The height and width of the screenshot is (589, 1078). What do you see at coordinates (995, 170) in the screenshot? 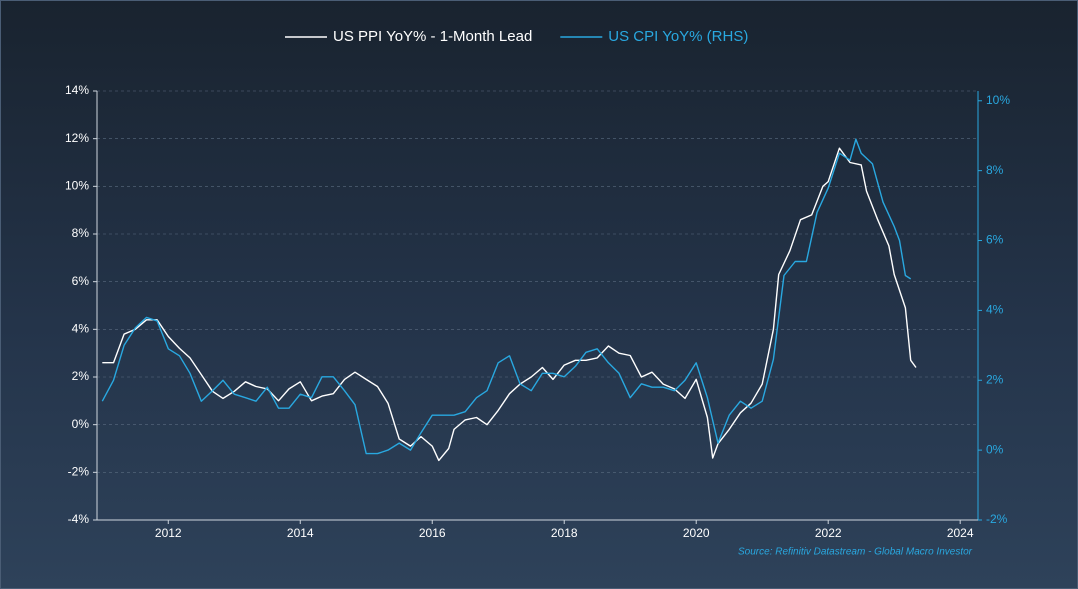
I see `y2-tick-label: 8%` at bounding box center [995, 170].